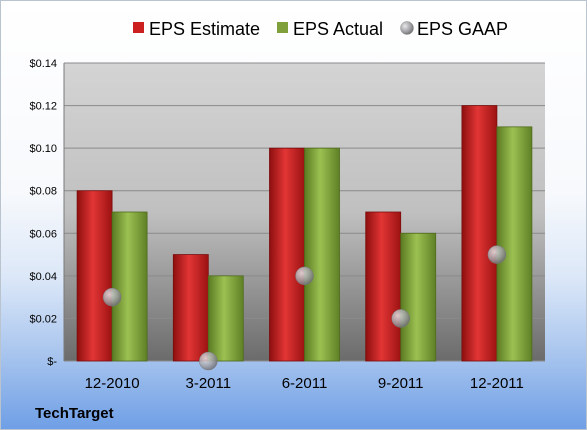 Image resolution: width=587 pixels, height=430 pixels. I want to click on y-axis: $- $0.02 $0.04 $0.06 $0.08 $0.10 $0.12 $0.14, so click(43, 213).